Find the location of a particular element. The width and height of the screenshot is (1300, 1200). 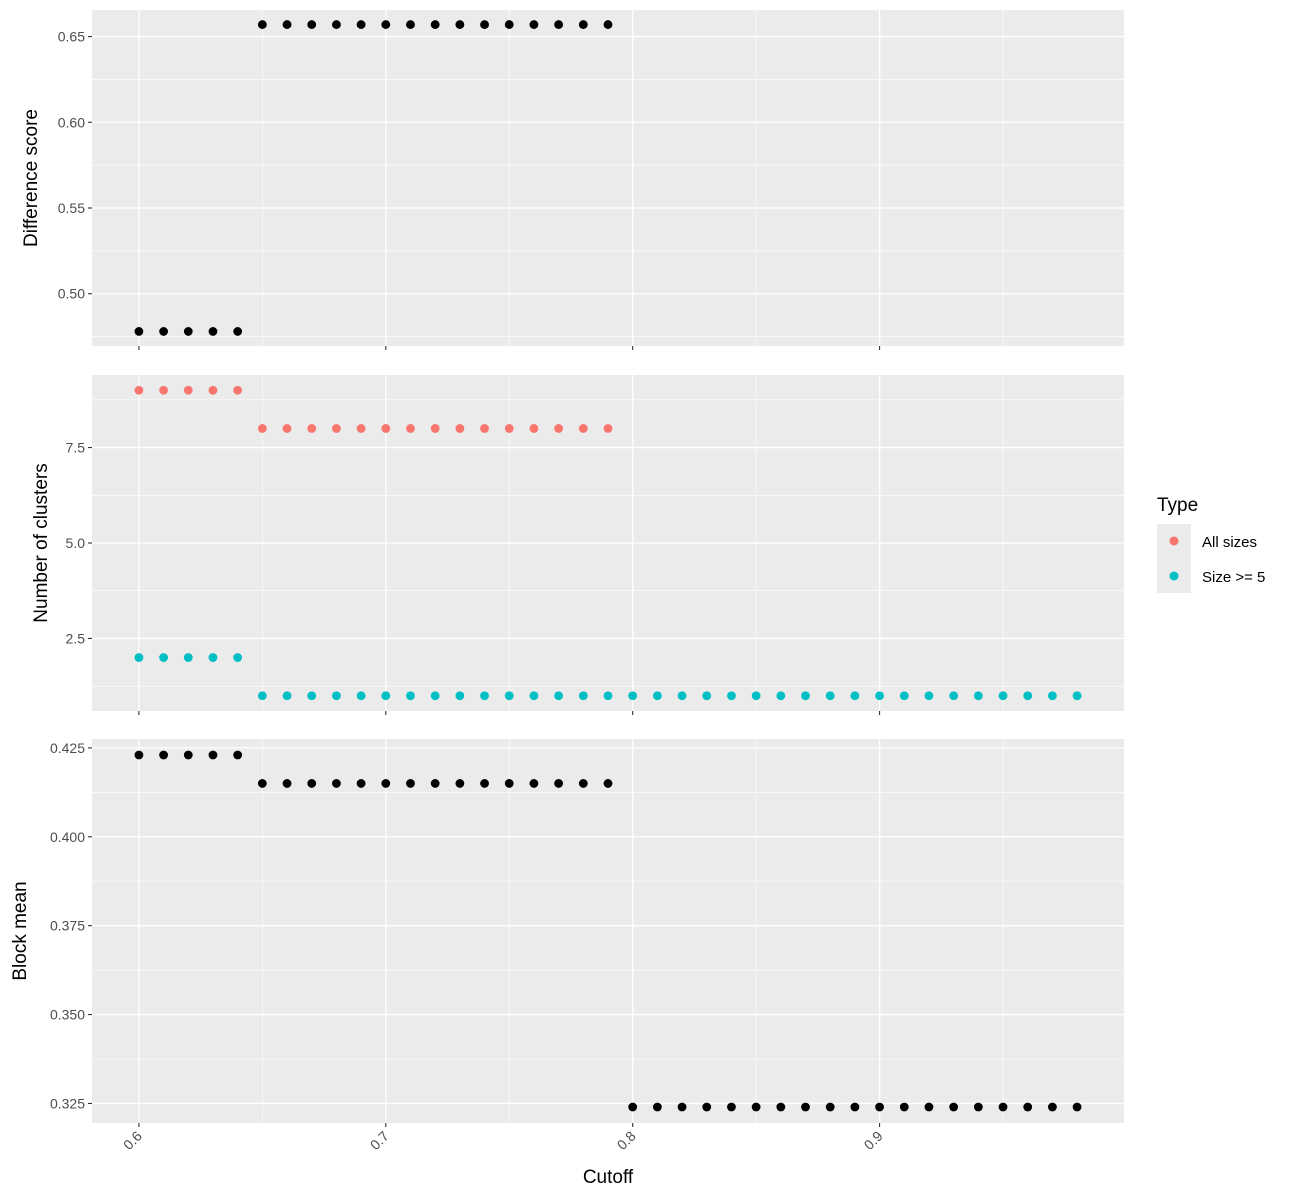

y-tick-label: 0.65 is located at coordinates (71, 37).